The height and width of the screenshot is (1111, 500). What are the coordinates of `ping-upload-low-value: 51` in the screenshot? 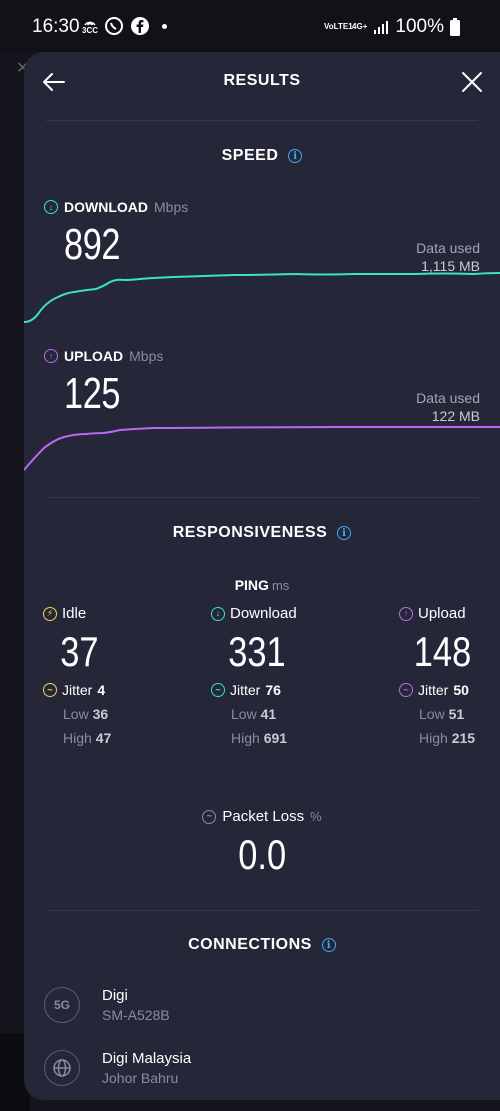 It's located at (456, 714).